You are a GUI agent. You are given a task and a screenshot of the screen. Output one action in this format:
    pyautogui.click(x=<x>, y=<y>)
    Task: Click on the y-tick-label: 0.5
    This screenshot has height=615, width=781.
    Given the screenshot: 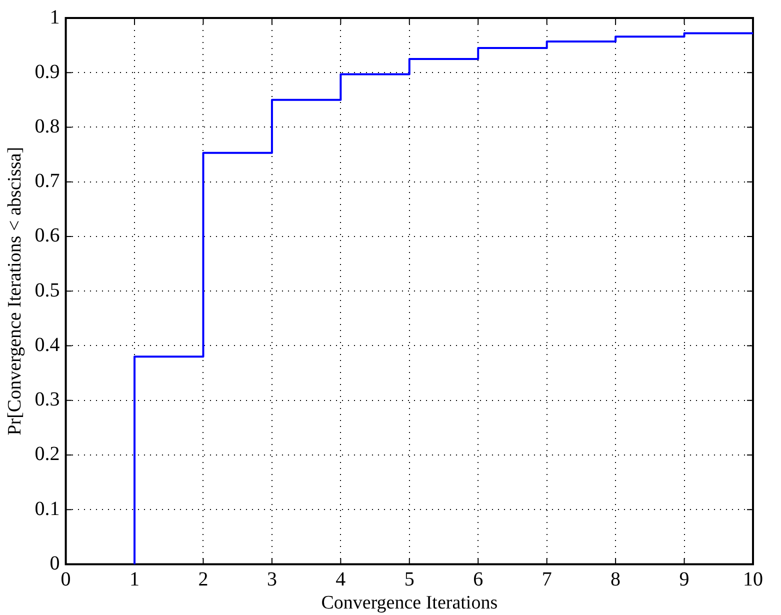 What is the action you would take?
    pyautogui.click(x=47, y=290)
    